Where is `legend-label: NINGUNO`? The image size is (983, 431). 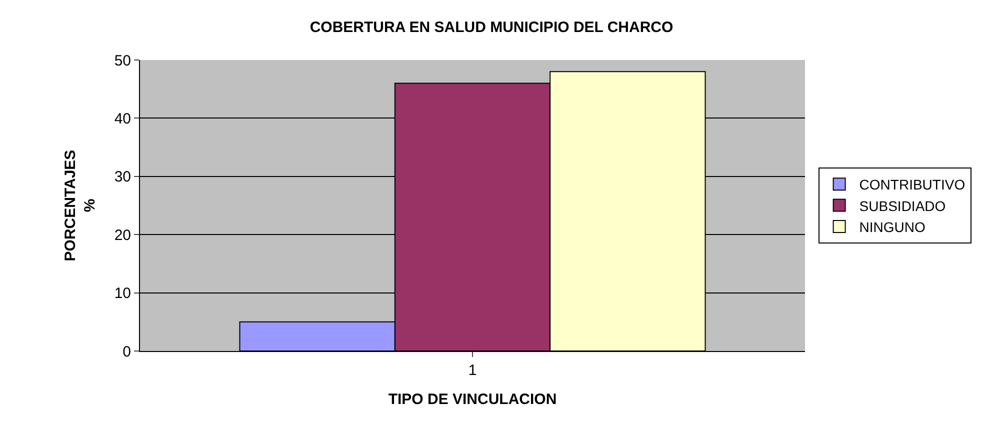 legend-label: NINGUNO is located at coordinates (892, 226).